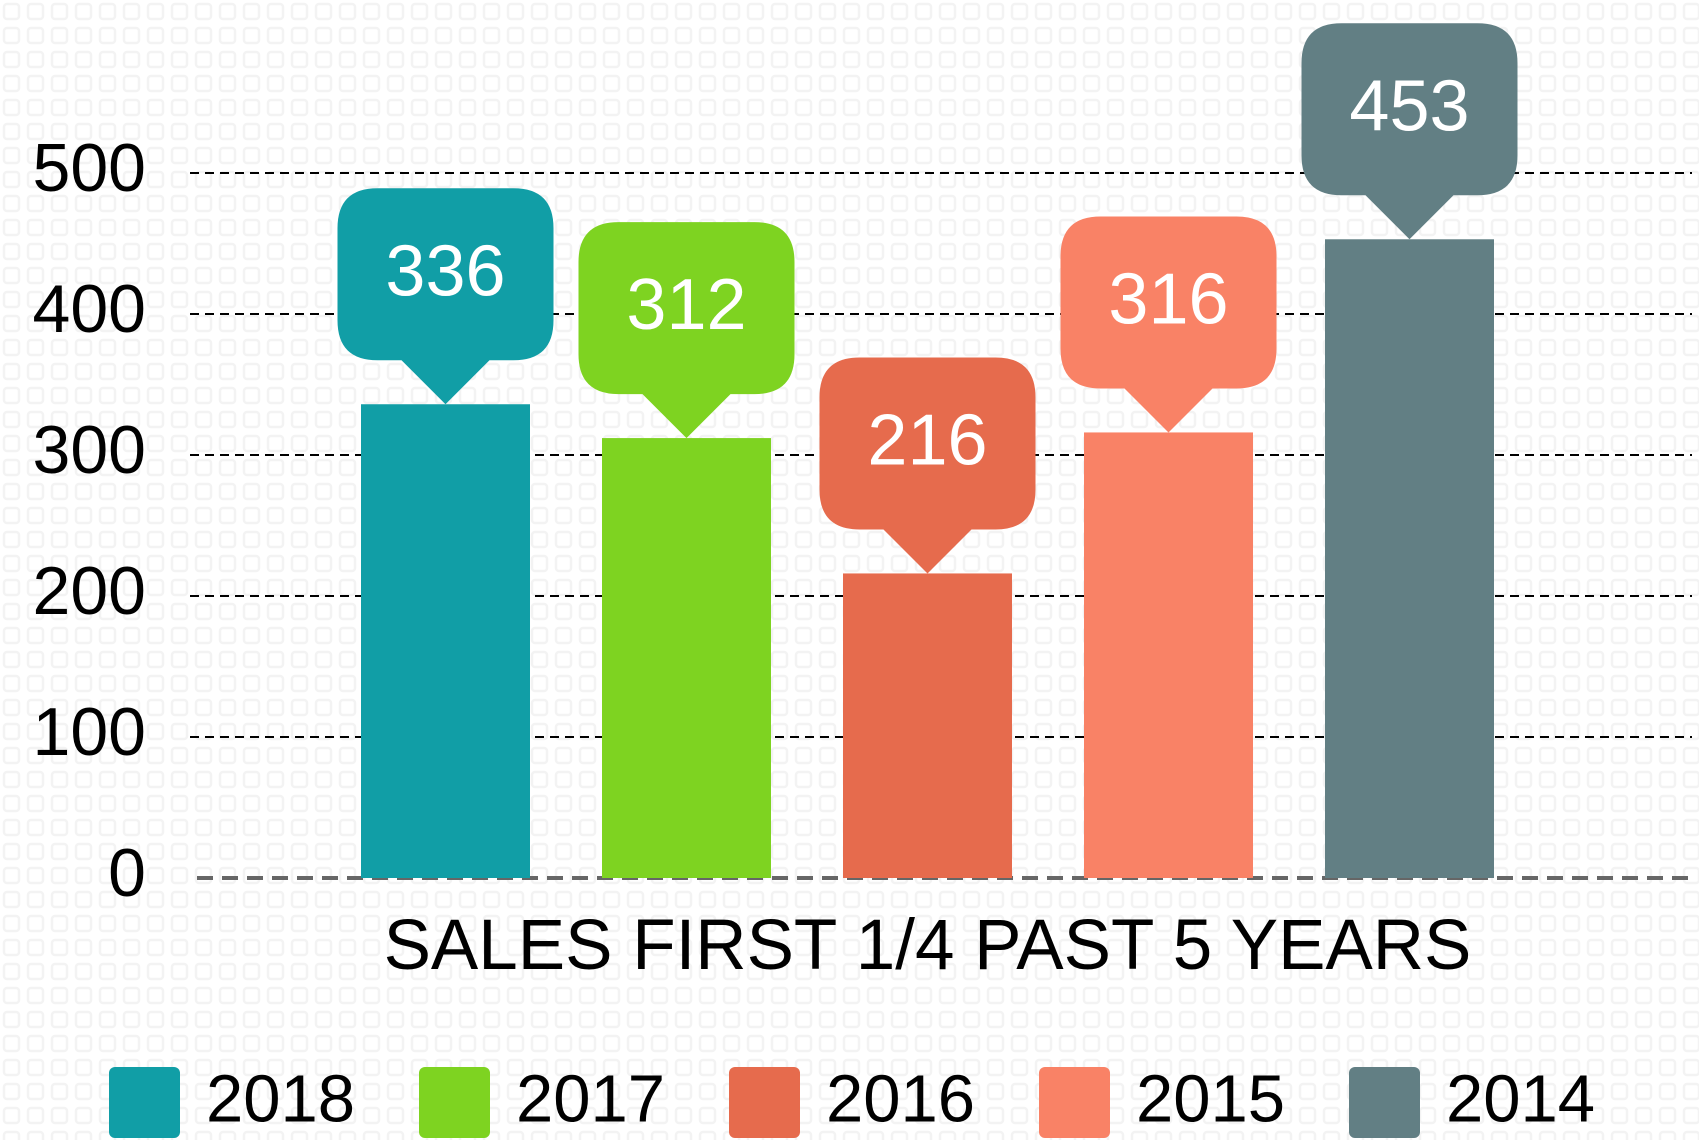 Image resolution: width=1699 pixels, height=1140 pixels. What do you see at coordinates (590, 1099) in the screenshot?
I see `legend-label: 2017` at bounding box center [590, 1099].